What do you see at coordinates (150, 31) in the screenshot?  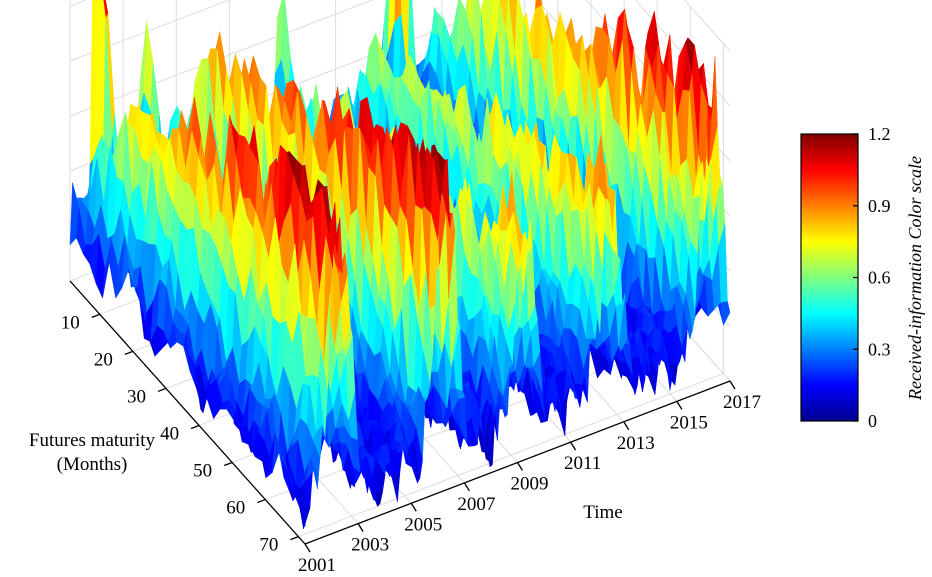 I see `back-wall-grid-horizontal` at bounding box center [150, 31].